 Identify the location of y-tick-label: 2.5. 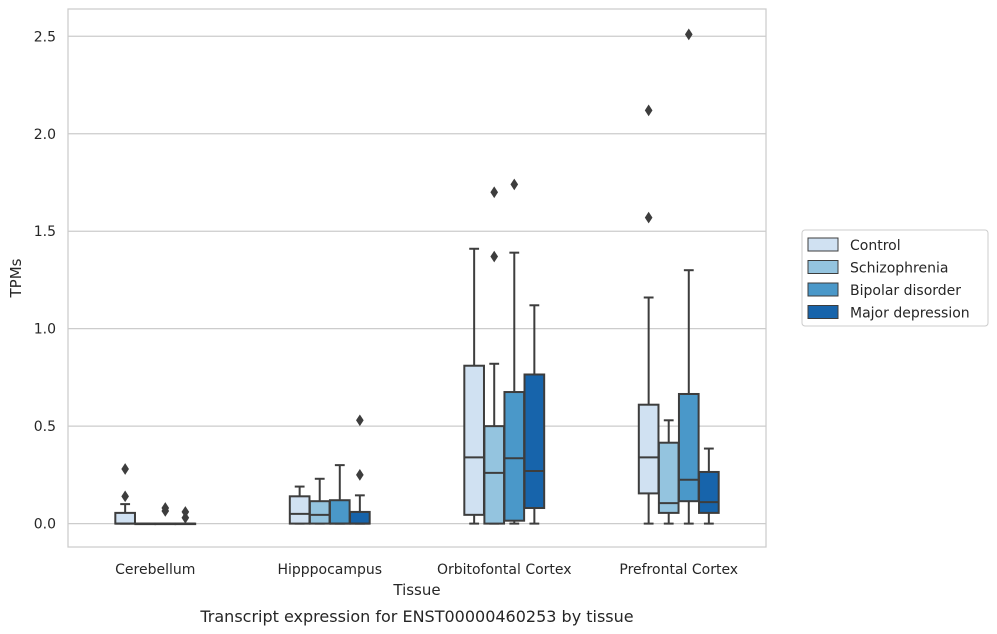
(45, 37).